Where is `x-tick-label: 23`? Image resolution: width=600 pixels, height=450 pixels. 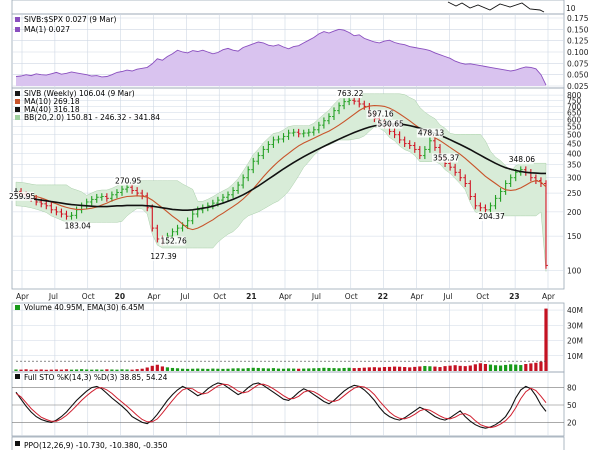 x-tick-label: 23 is located at coordinates (514, 296).